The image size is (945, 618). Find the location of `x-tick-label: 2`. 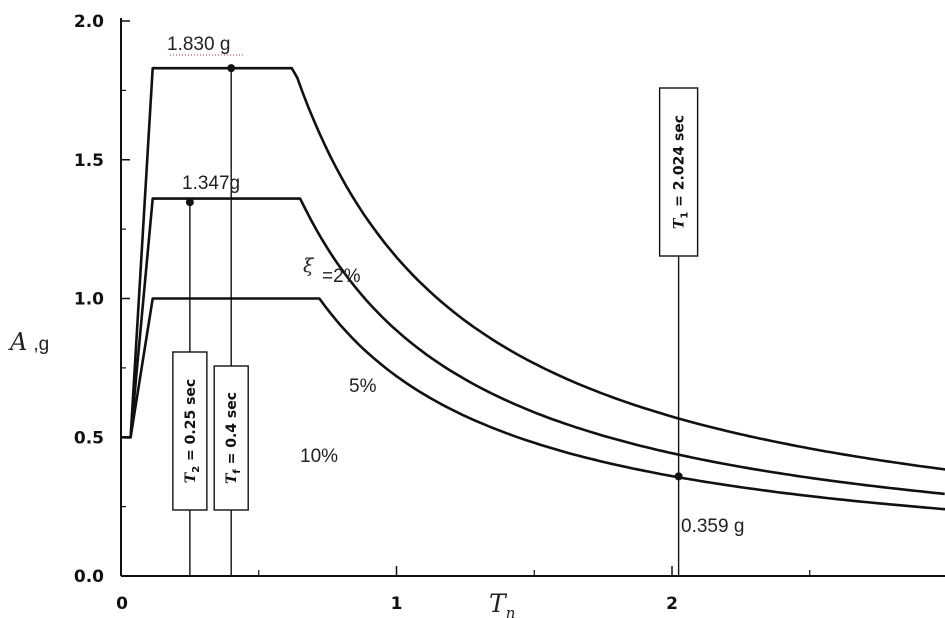

x-tick-label: 2 is located at coordinates (672, 604).